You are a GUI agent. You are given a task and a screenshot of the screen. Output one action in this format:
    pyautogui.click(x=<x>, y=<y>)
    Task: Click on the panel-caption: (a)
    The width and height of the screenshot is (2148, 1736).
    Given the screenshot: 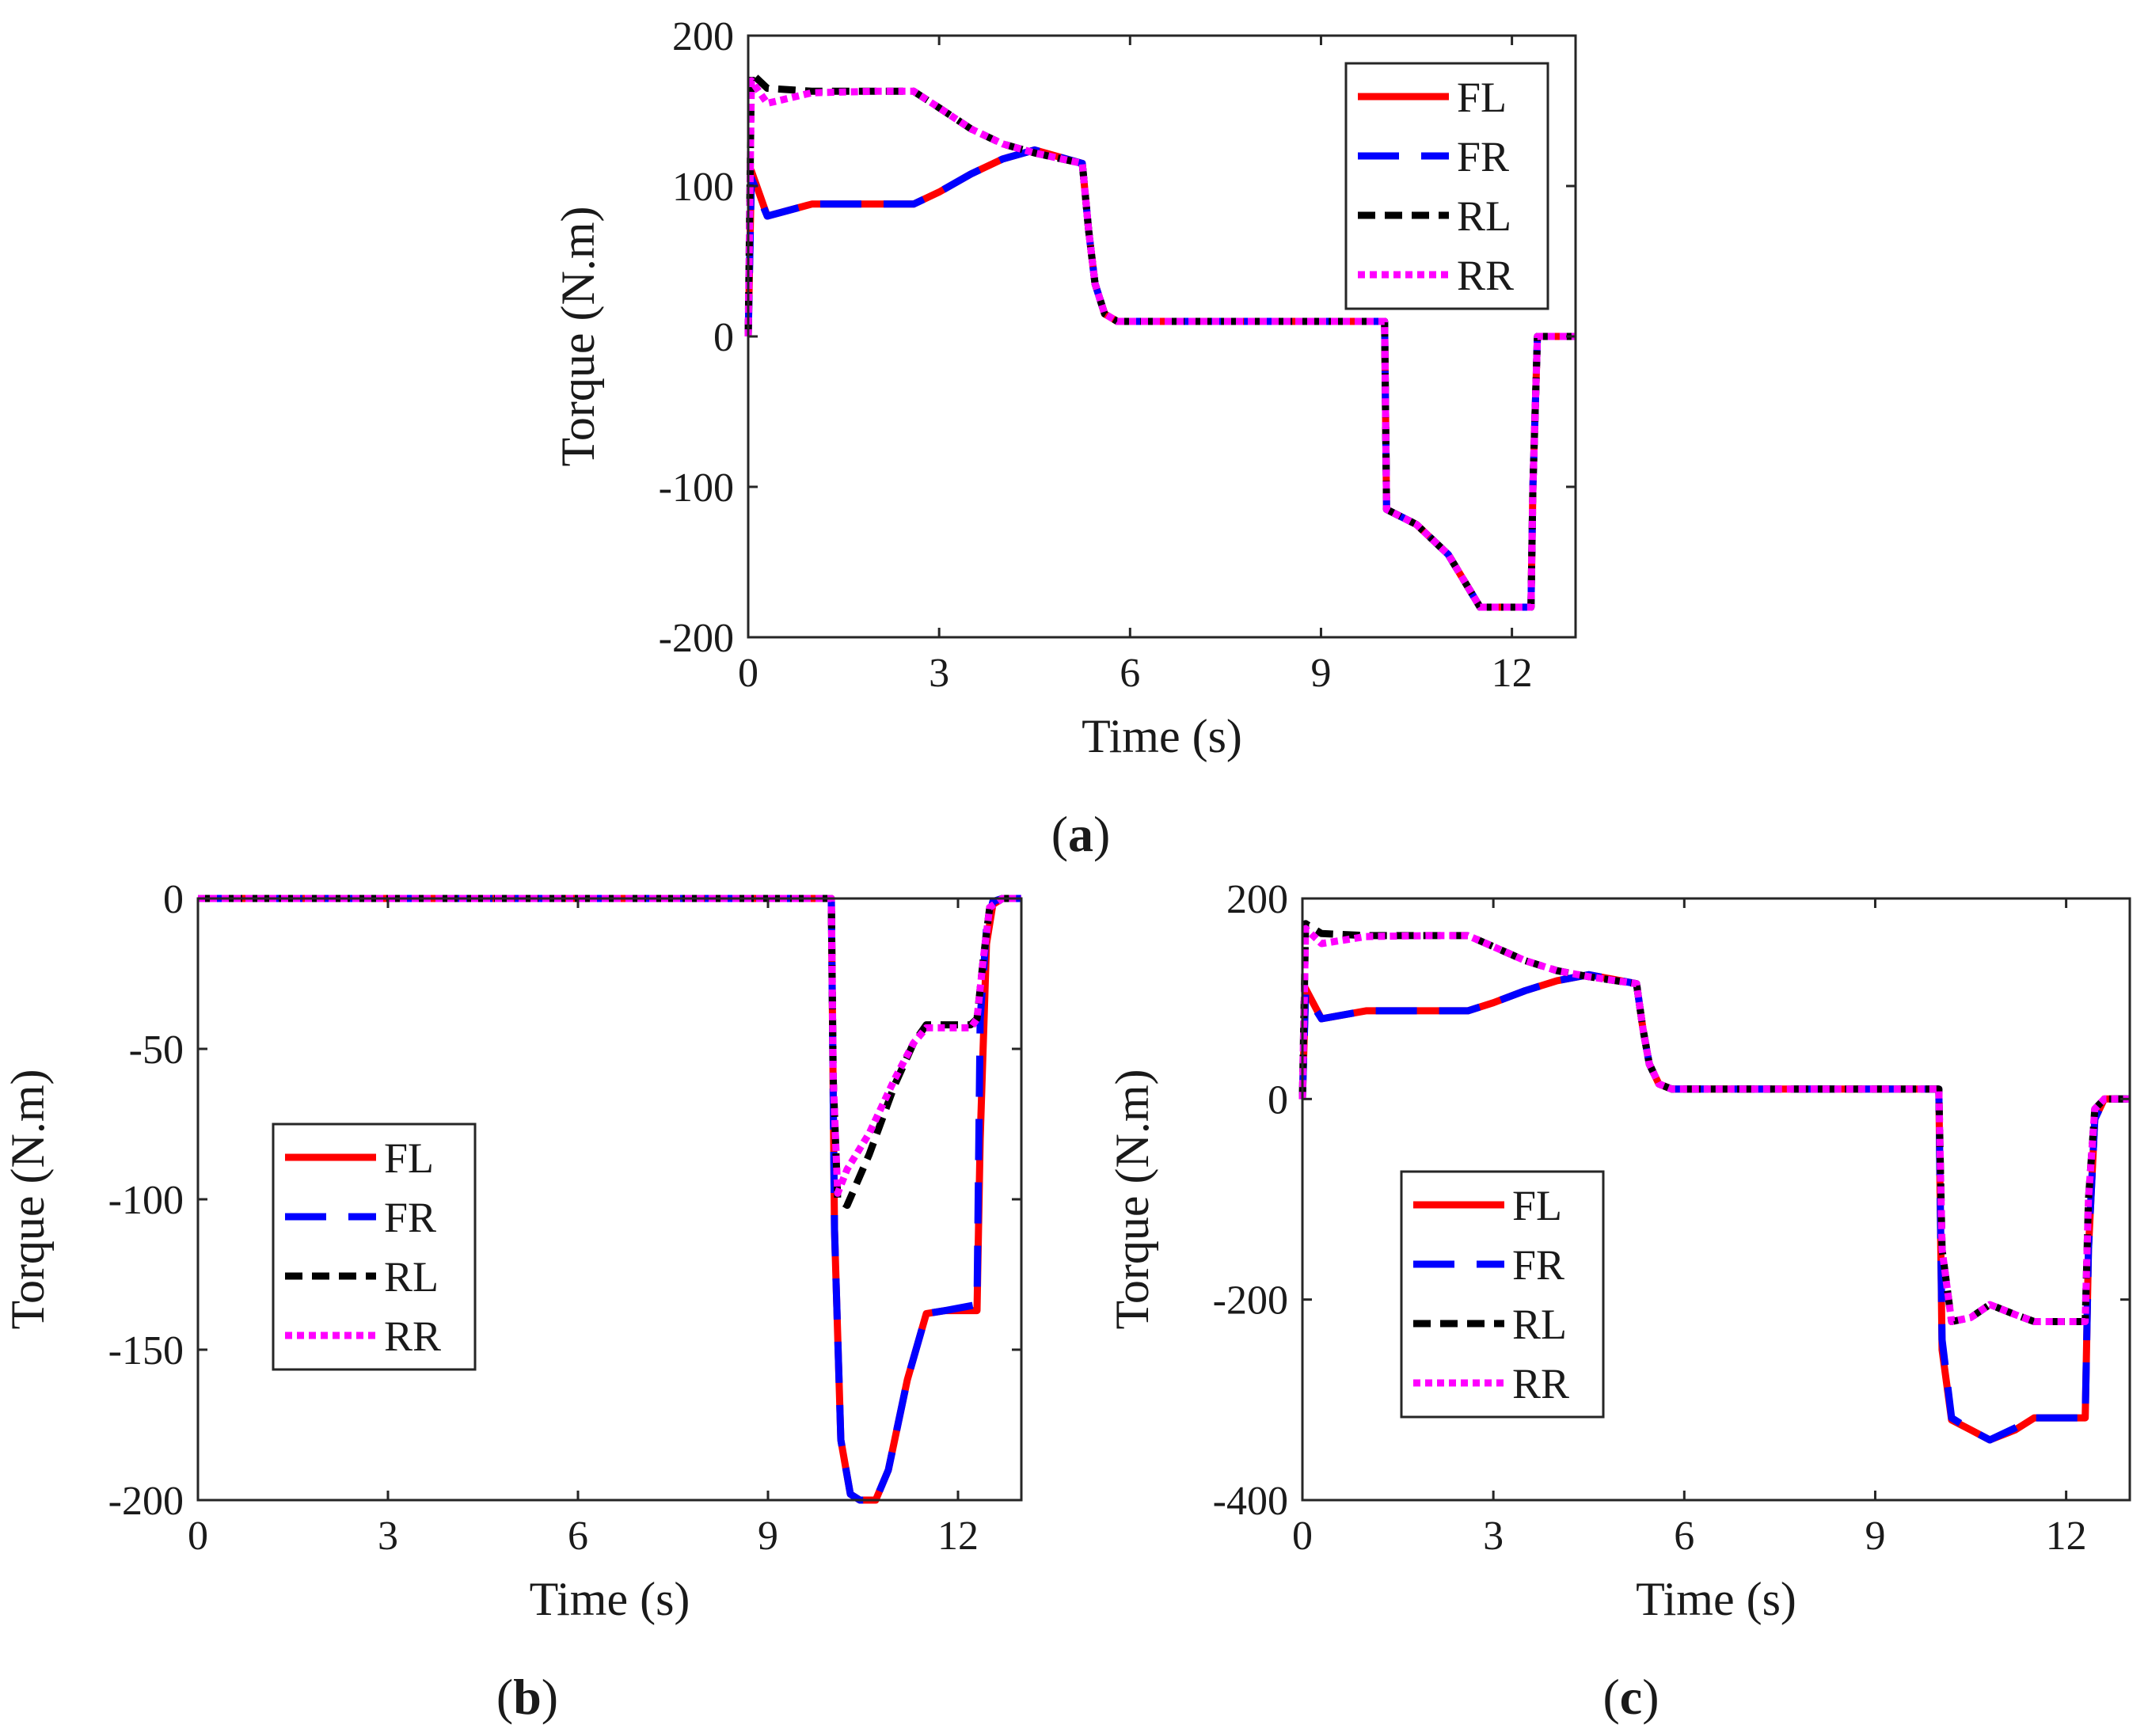 What is the action you would take?
    pyautogui.click(x=1081, y=834)
    